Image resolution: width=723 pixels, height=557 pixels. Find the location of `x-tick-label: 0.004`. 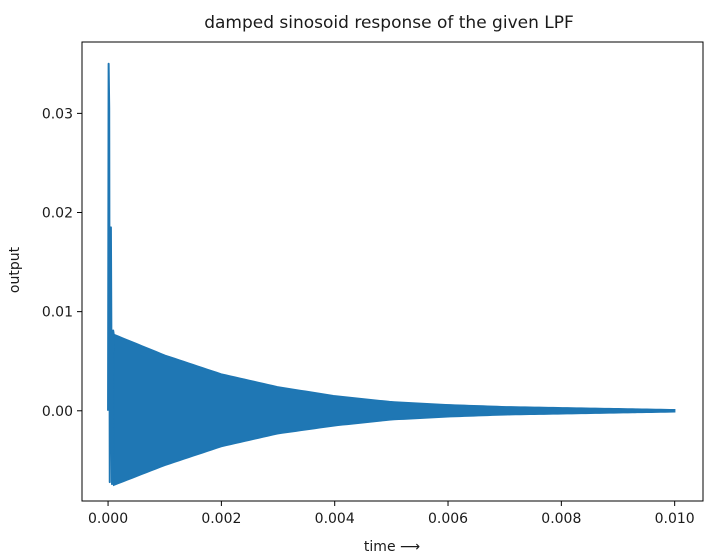

x-tick-label: 0.004 is located at coordinates (335, 519).